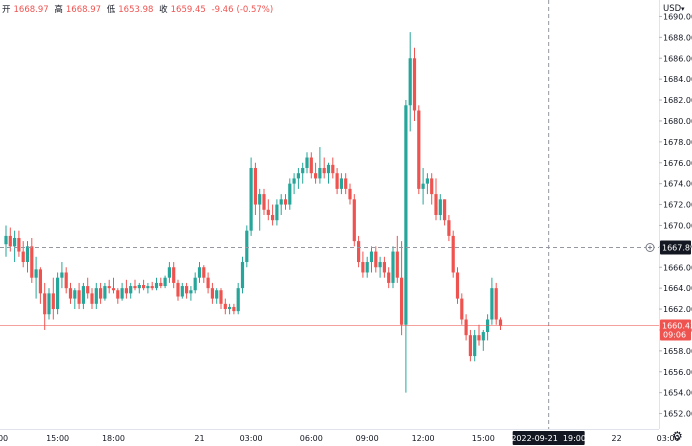 The height and width of the screenshot is (446, 692). I want to click on y-tick-label: 1688.00, so click(677, 37).